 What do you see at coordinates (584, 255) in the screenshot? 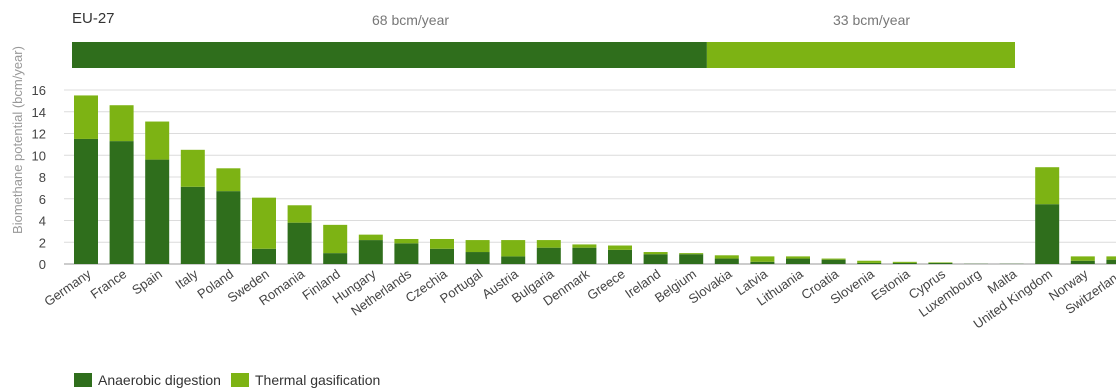
I see `bar-anaerobic-denmark` at bounding box center [584, 255].